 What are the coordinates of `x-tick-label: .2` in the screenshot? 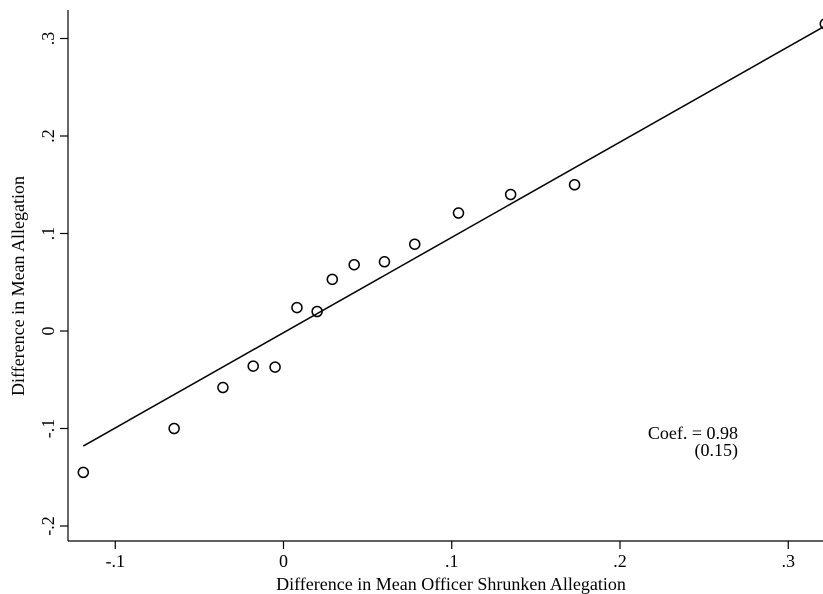 It's located at (620, 561).